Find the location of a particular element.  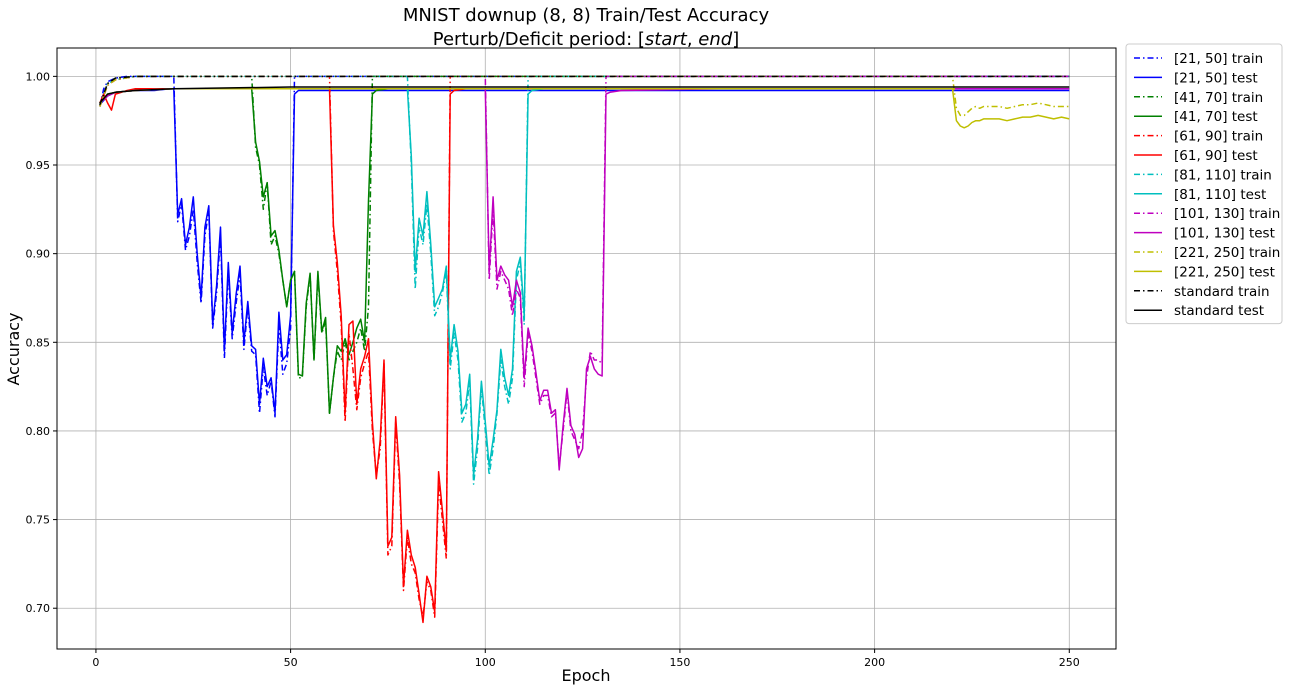

legend-label: [61, 90] train is located at coordinates (1218, 137).